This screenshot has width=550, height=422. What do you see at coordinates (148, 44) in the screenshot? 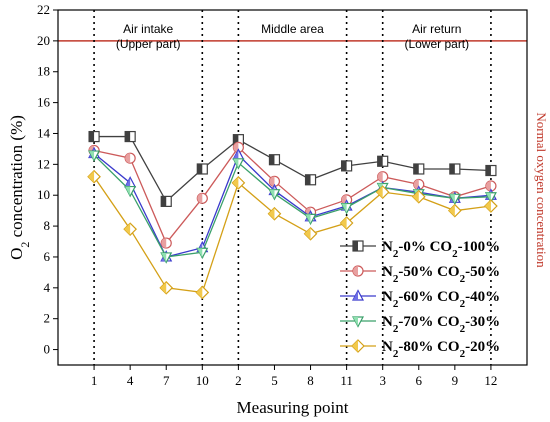
I see `region-sublabel-1: (Upper part)` at bounding box center [148, 44].